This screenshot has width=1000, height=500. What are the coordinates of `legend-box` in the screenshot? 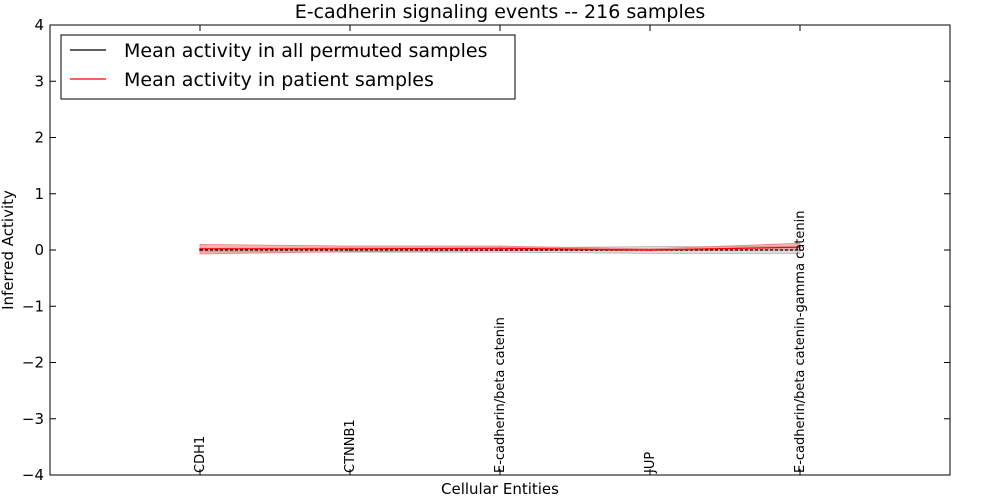 It's located at (288, 67).